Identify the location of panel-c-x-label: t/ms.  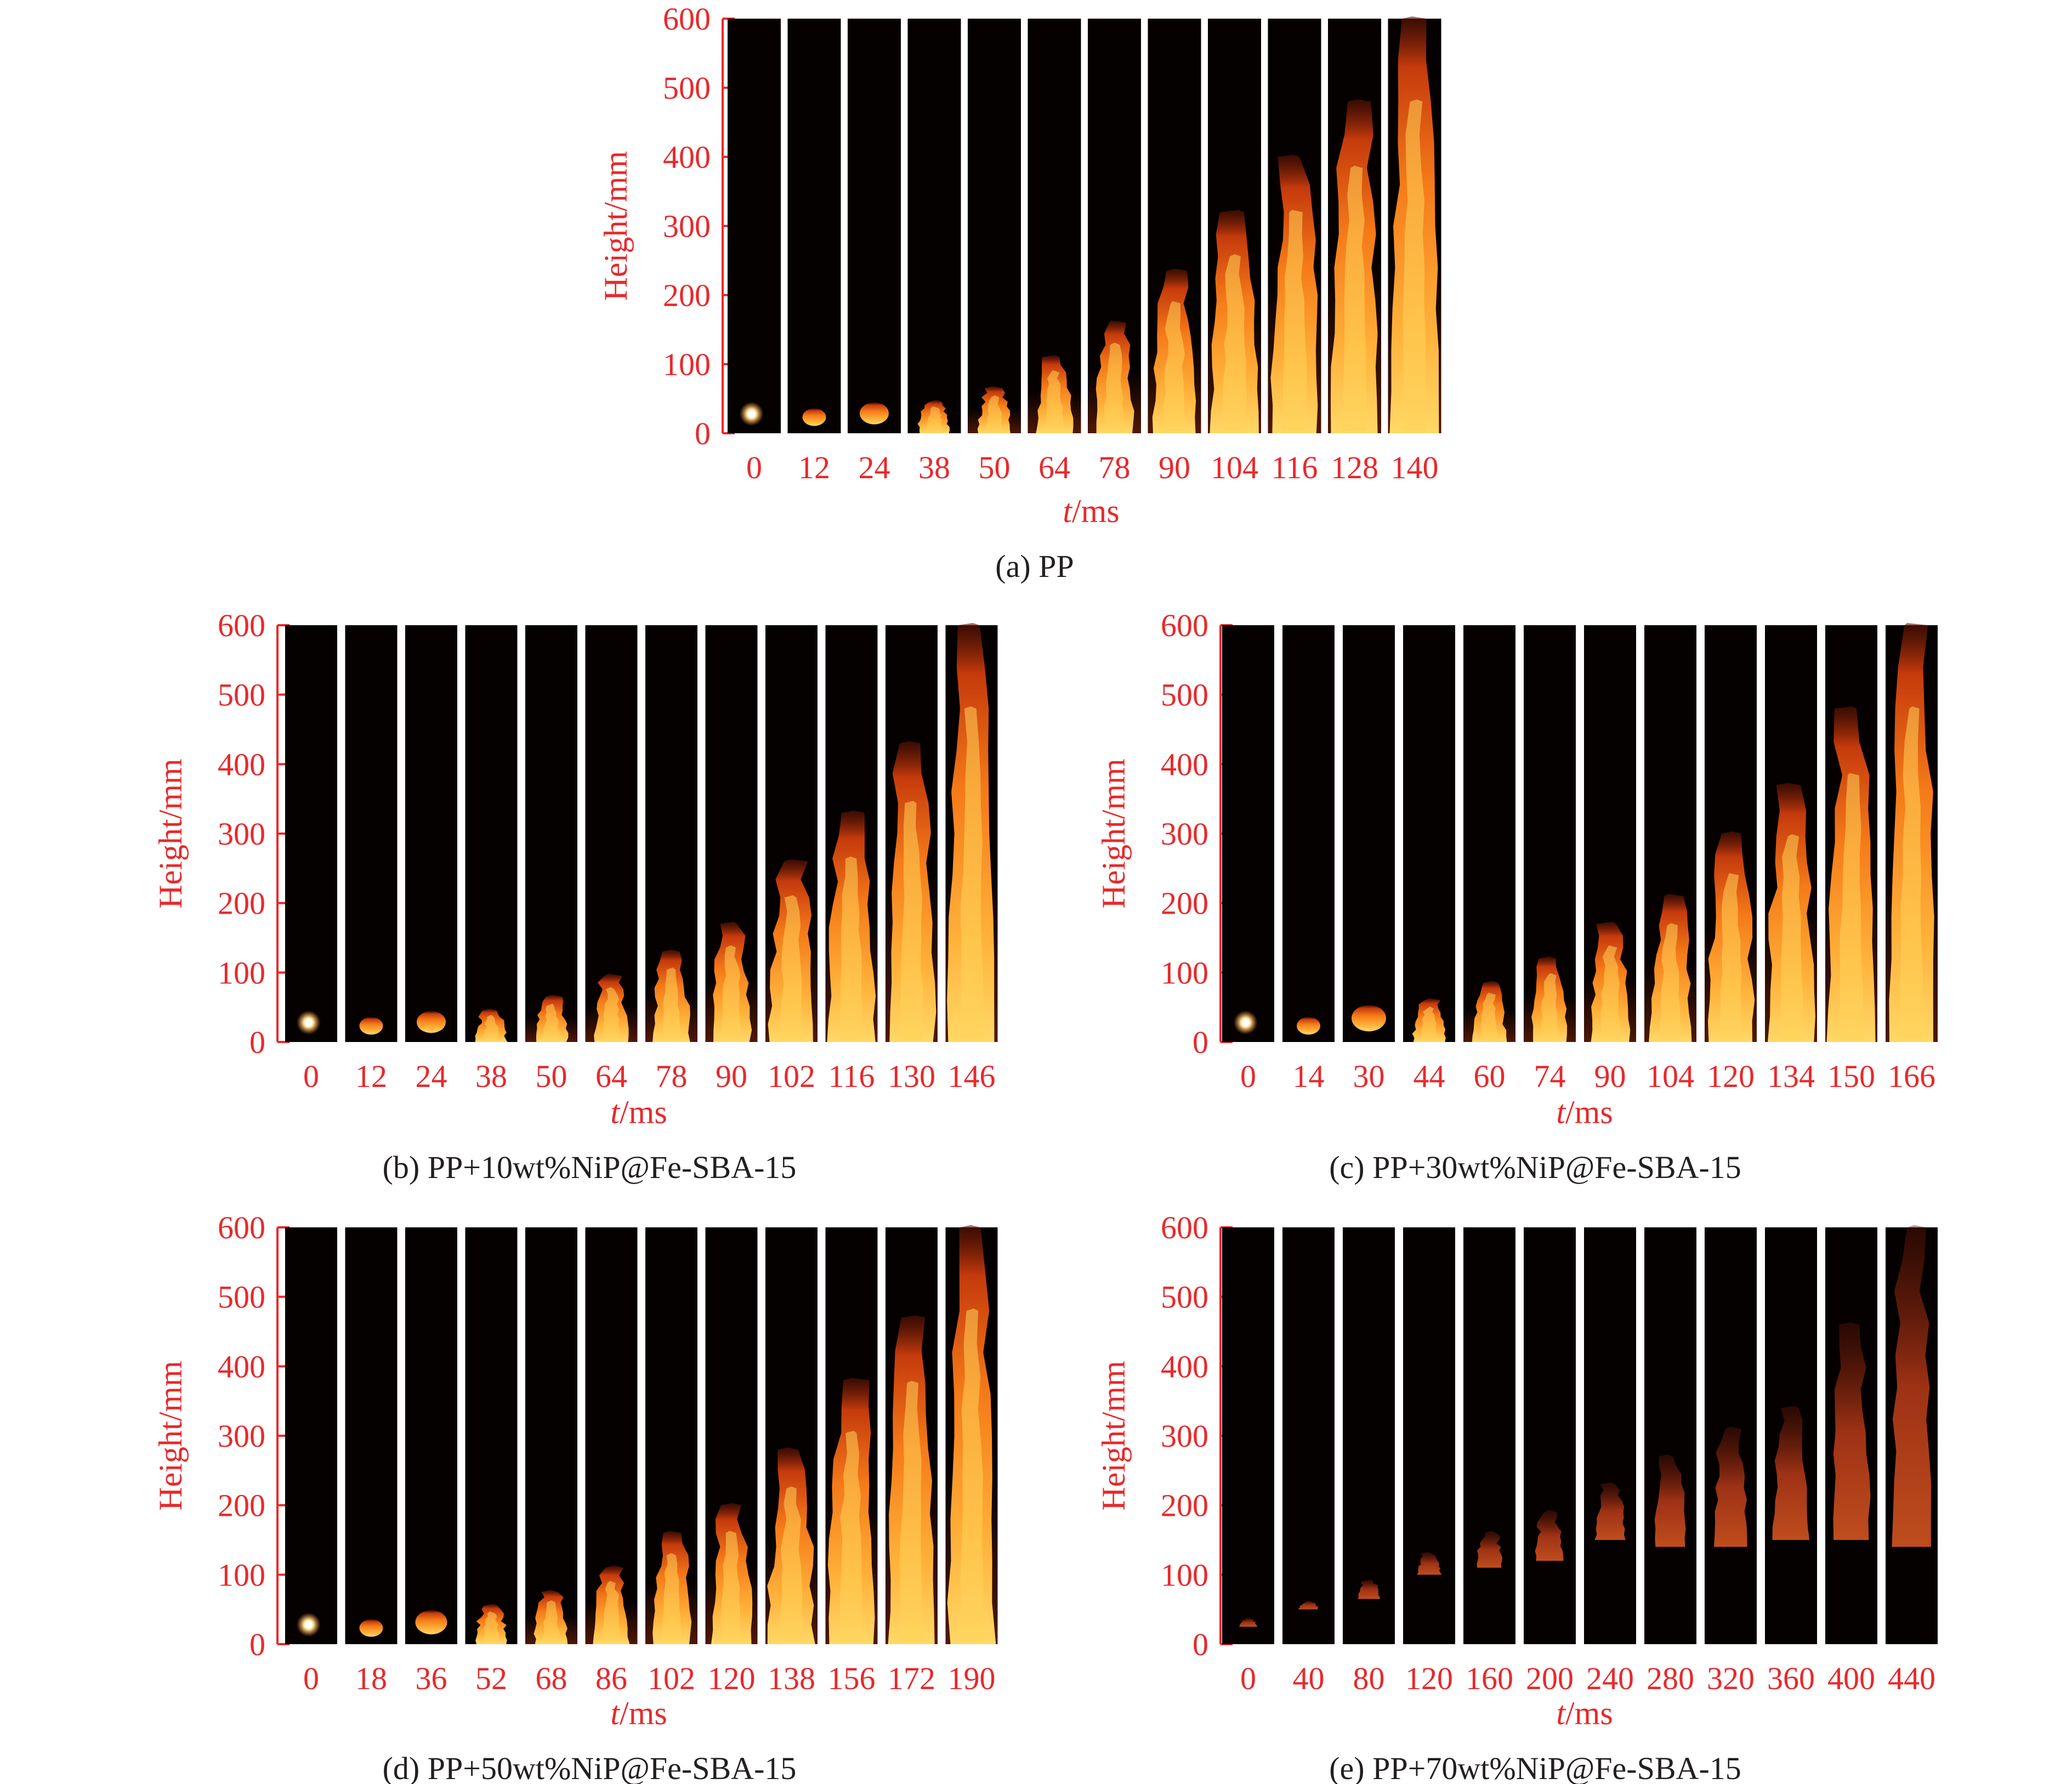
(1584, 1112).